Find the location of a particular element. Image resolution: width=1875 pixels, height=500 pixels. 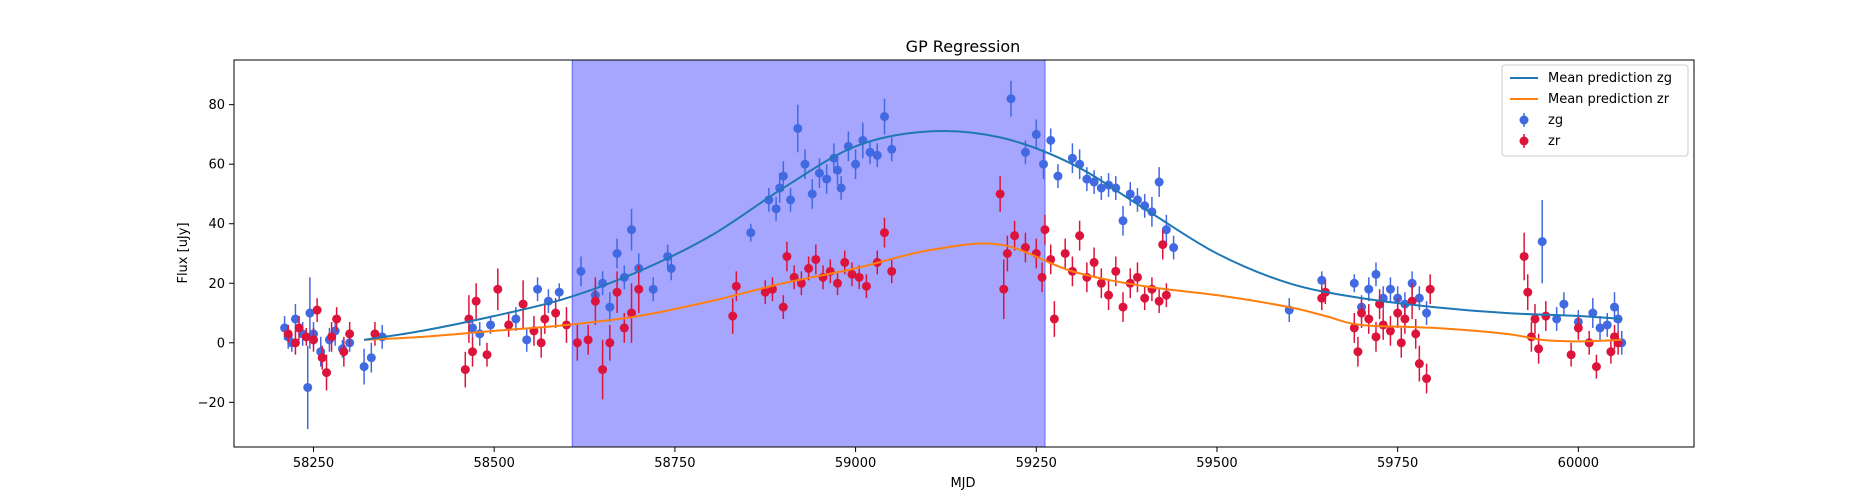

y-axis-label: Flux [uJy] is located at coordinates (183, 252).